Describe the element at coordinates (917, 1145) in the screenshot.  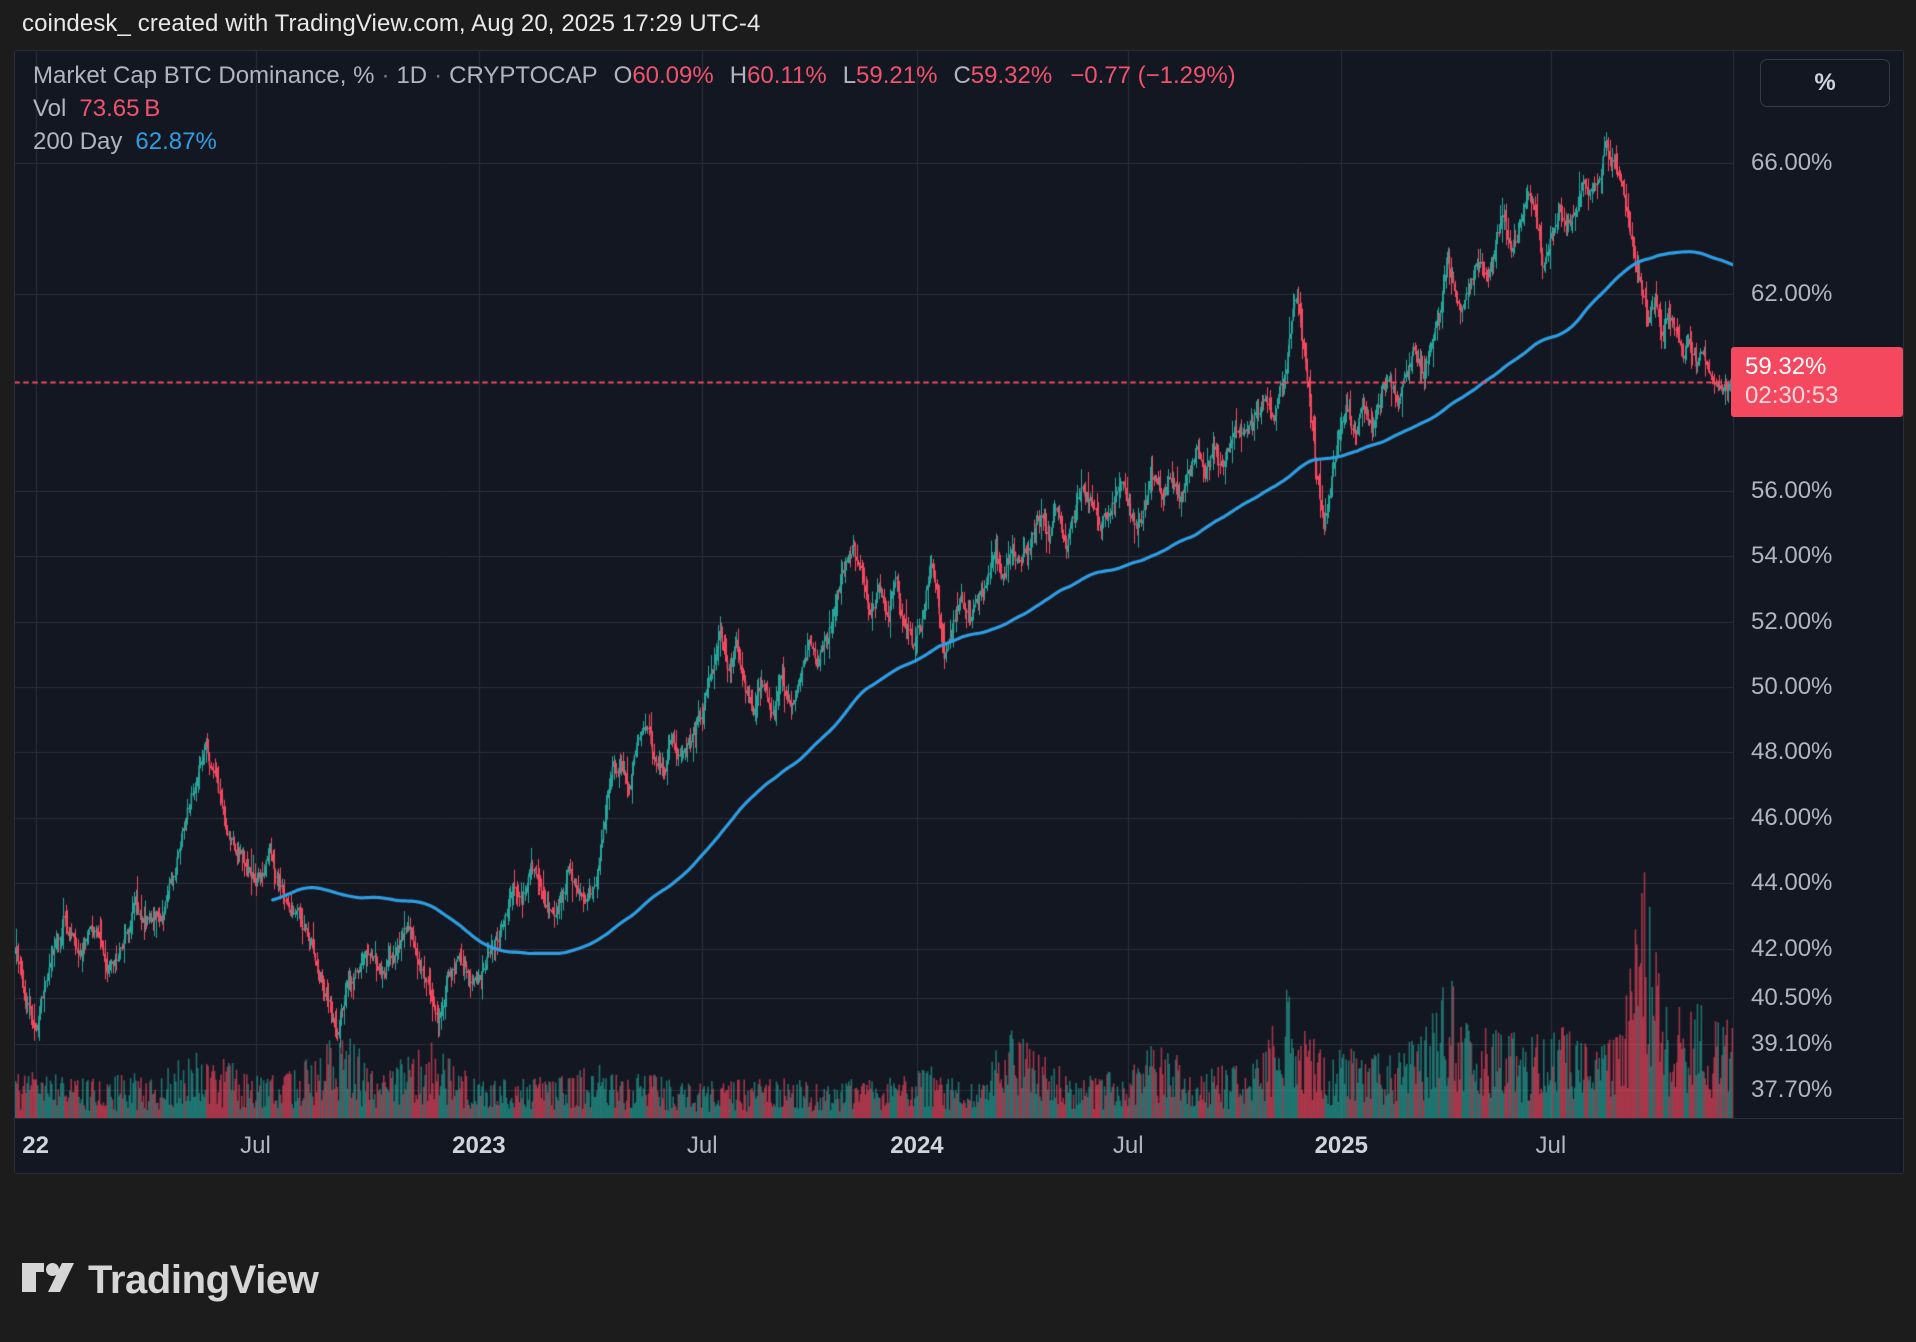
I see `time-tick-label: 2024` at that location.